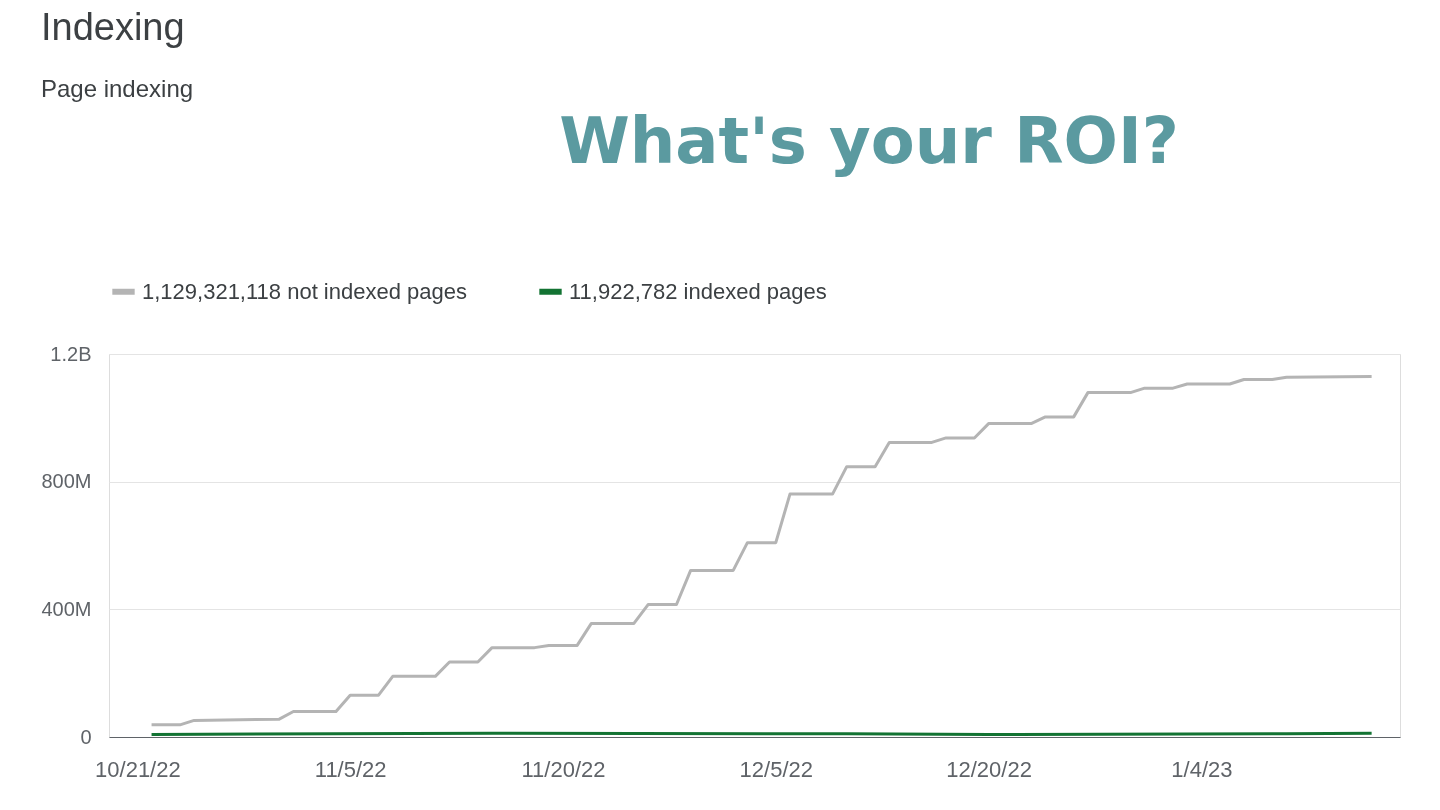 Image resolution: width=1440 pixels, height=810 pixels. What do you see at coordinates (698, 291) in the screenshot?
I see `legend-label: 11,922,782 indexed pages` at bounding box center [698, 291].